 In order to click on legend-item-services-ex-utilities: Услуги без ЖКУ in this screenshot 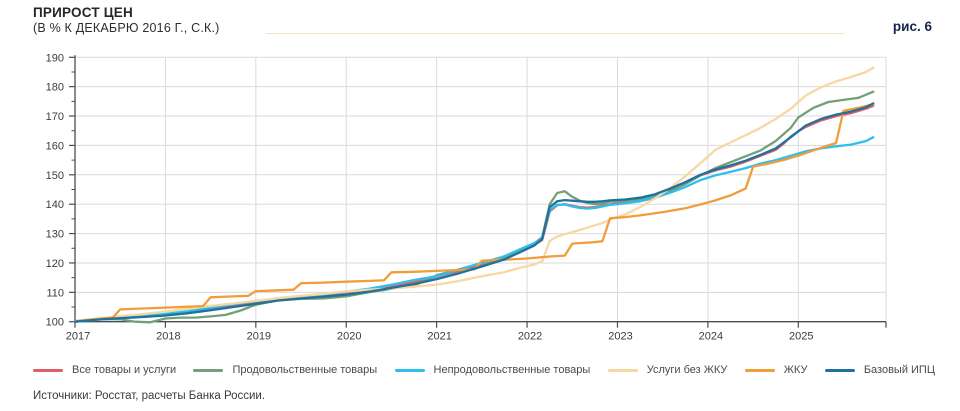, I will do `click(667, 370)`.